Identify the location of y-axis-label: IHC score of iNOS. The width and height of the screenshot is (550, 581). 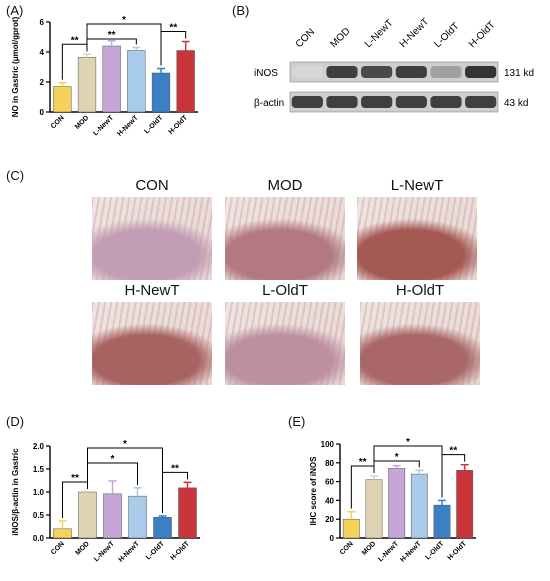
(313, 491).